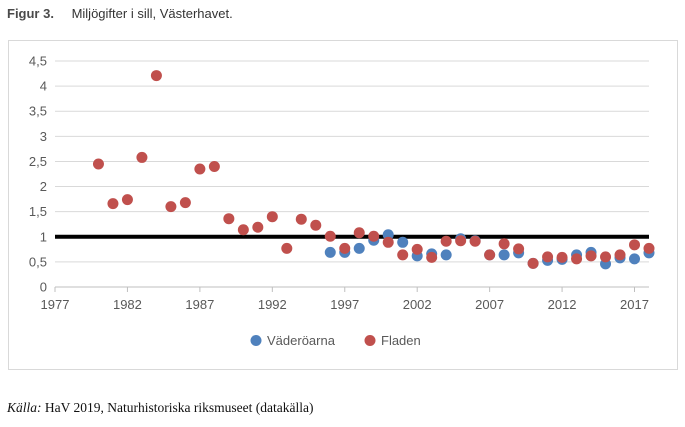  What do you see at coordinates (127, 304) in the screenshot?
I see `x-tick-label: 1982` at bounding box center [127, 304].